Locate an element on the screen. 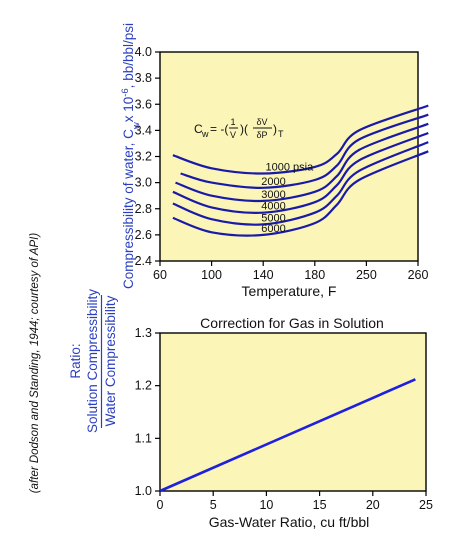 This screenshot has height=550, width=450. bottom-x-tick-label: 0 is located at coordinates (160, 505).